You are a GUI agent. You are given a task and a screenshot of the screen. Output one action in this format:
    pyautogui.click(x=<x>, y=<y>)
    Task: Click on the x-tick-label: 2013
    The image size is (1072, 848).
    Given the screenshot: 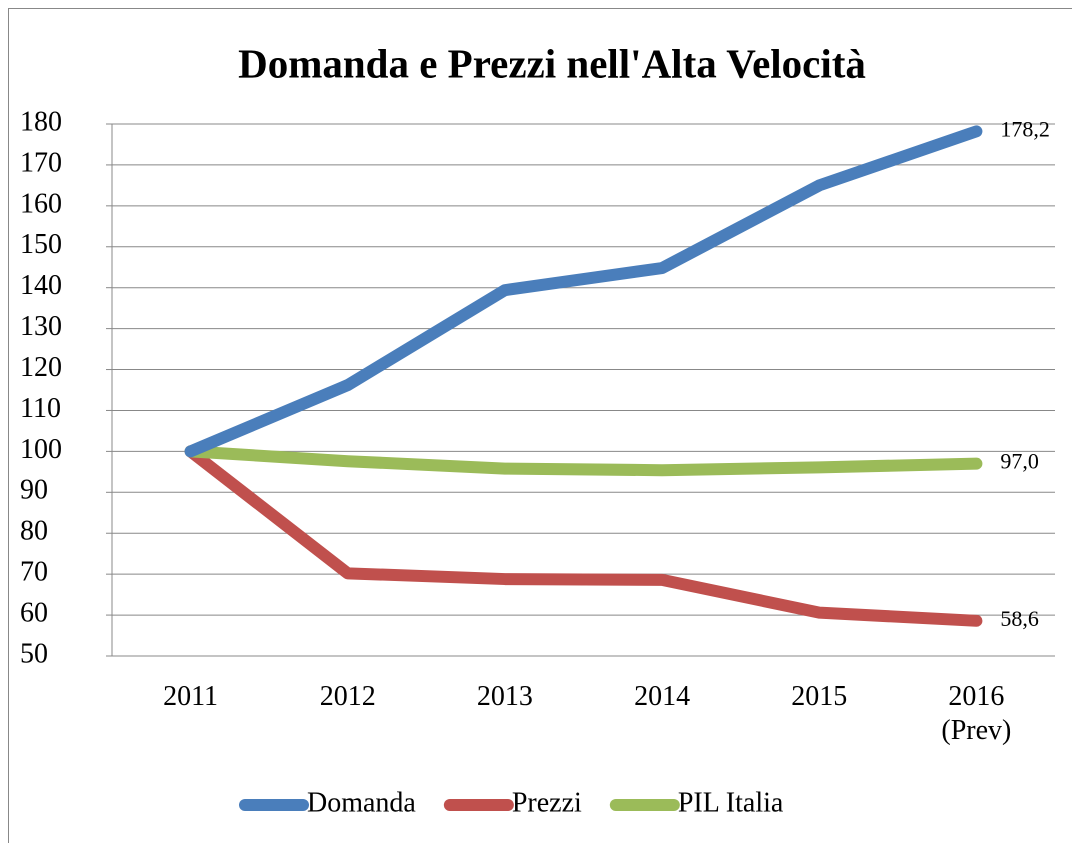 What is the action you would take?
    pyautogui.click(x=505, y=697)
    